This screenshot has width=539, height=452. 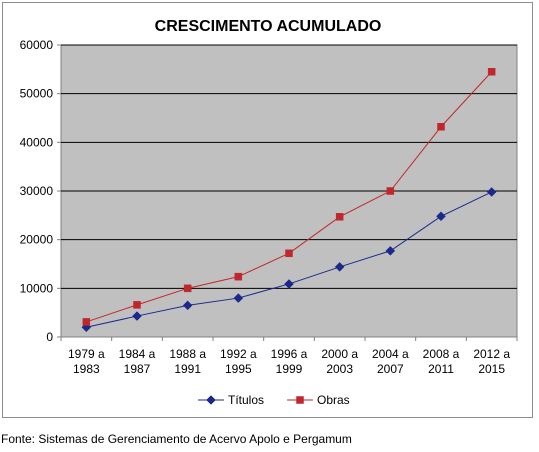 I want to click on legend-marker-obras, so click(x=300, y=400).